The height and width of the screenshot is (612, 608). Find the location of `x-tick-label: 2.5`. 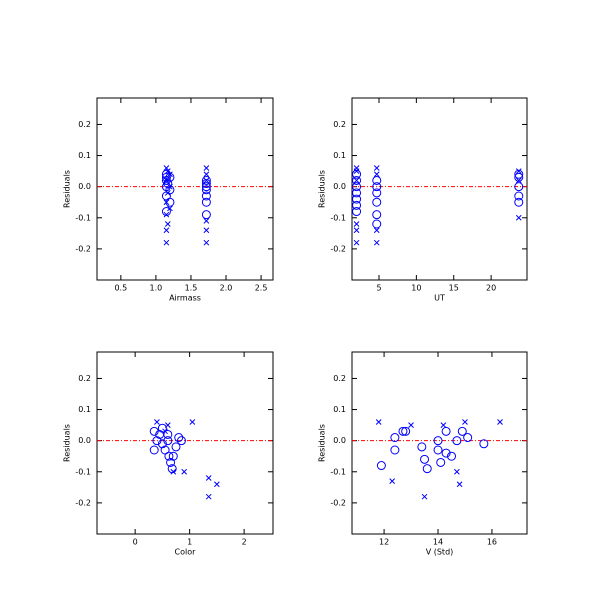

x-tick-label: 2.5 is located at coordinates (261, 288).